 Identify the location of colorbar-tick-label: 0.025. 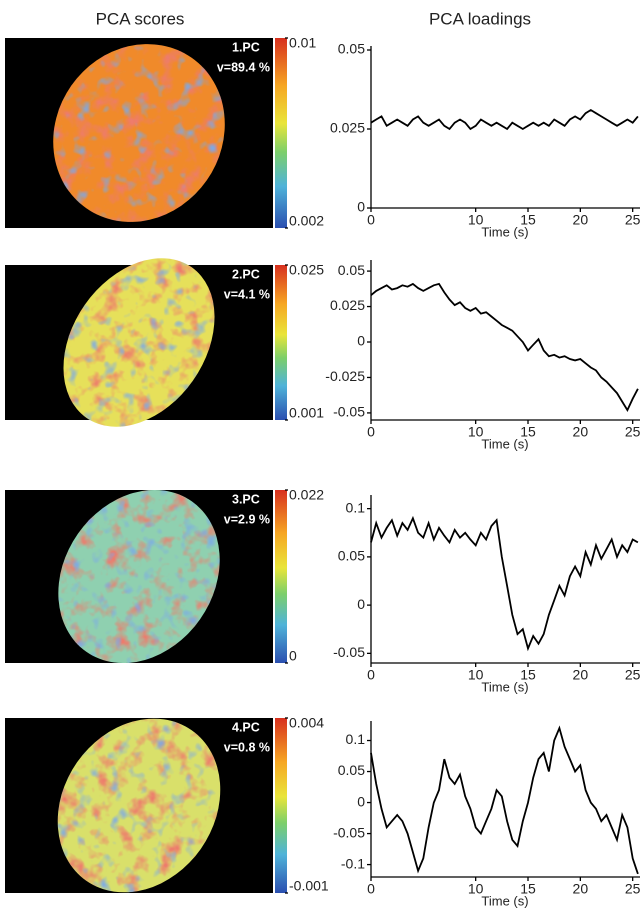
(306, 270).